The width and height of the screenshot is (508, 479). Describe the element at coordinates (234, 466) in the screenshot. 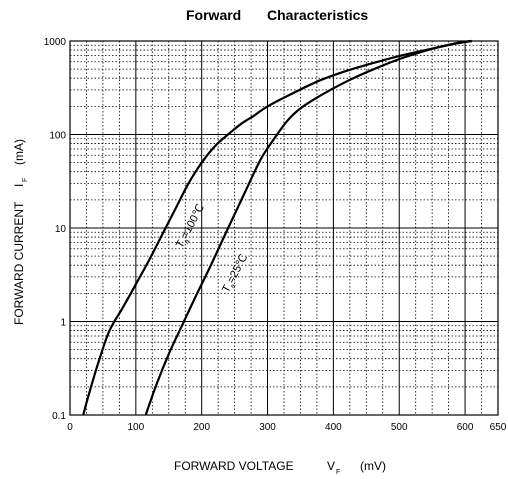

I see `x-axis-label-text: FORWARD VOLTAGE` at that location.